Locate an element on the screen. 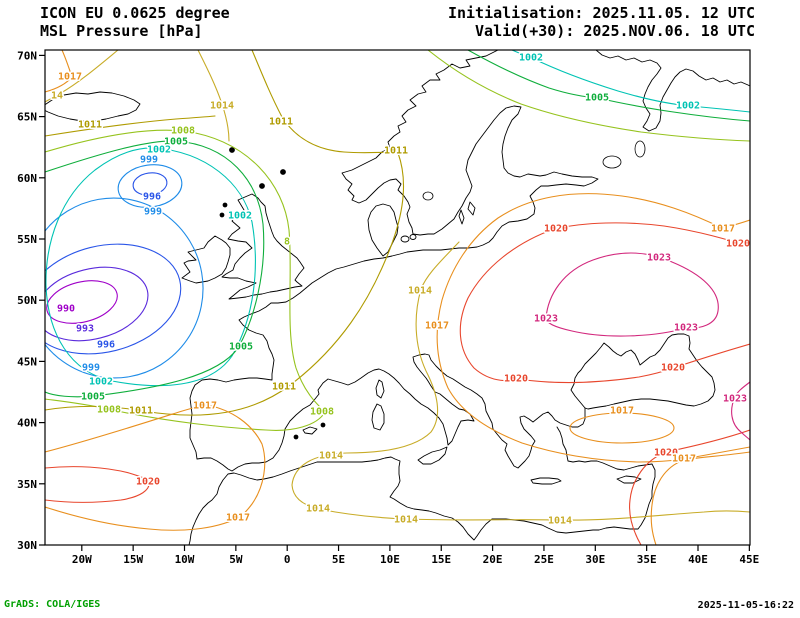 This screenshot has height=618, width=800. lake-vanern is located at coordinates (428, 196).